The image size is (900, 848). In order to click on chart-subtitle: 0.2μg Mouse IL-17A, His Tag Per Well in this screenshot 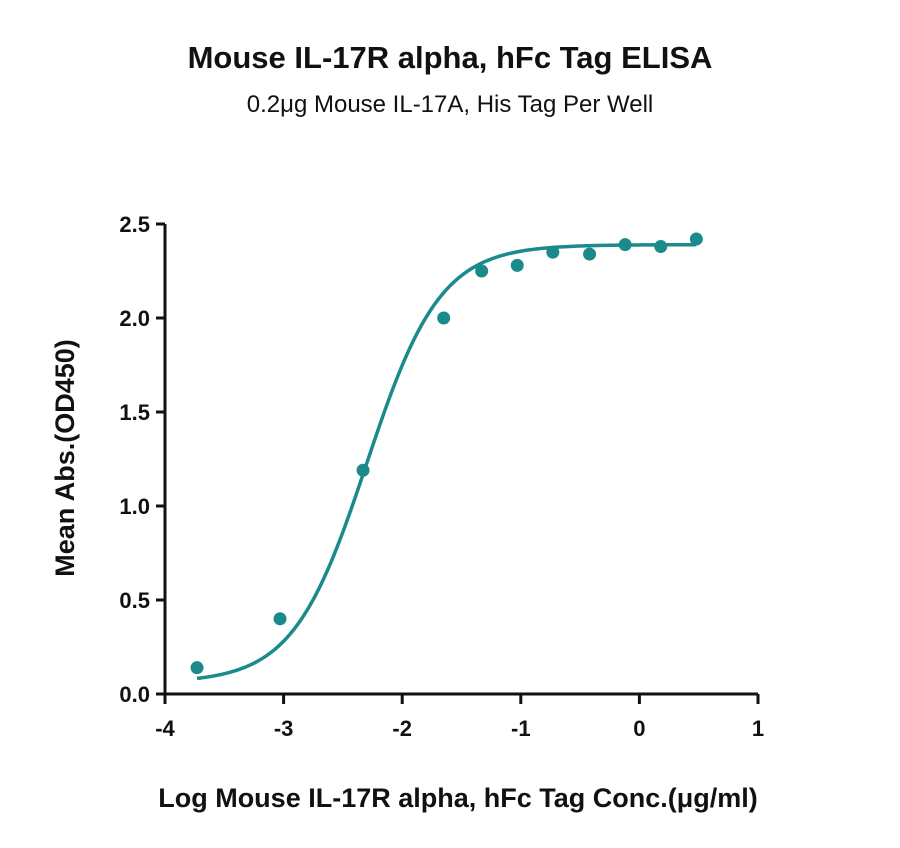, I will do `click(450, 104)`.